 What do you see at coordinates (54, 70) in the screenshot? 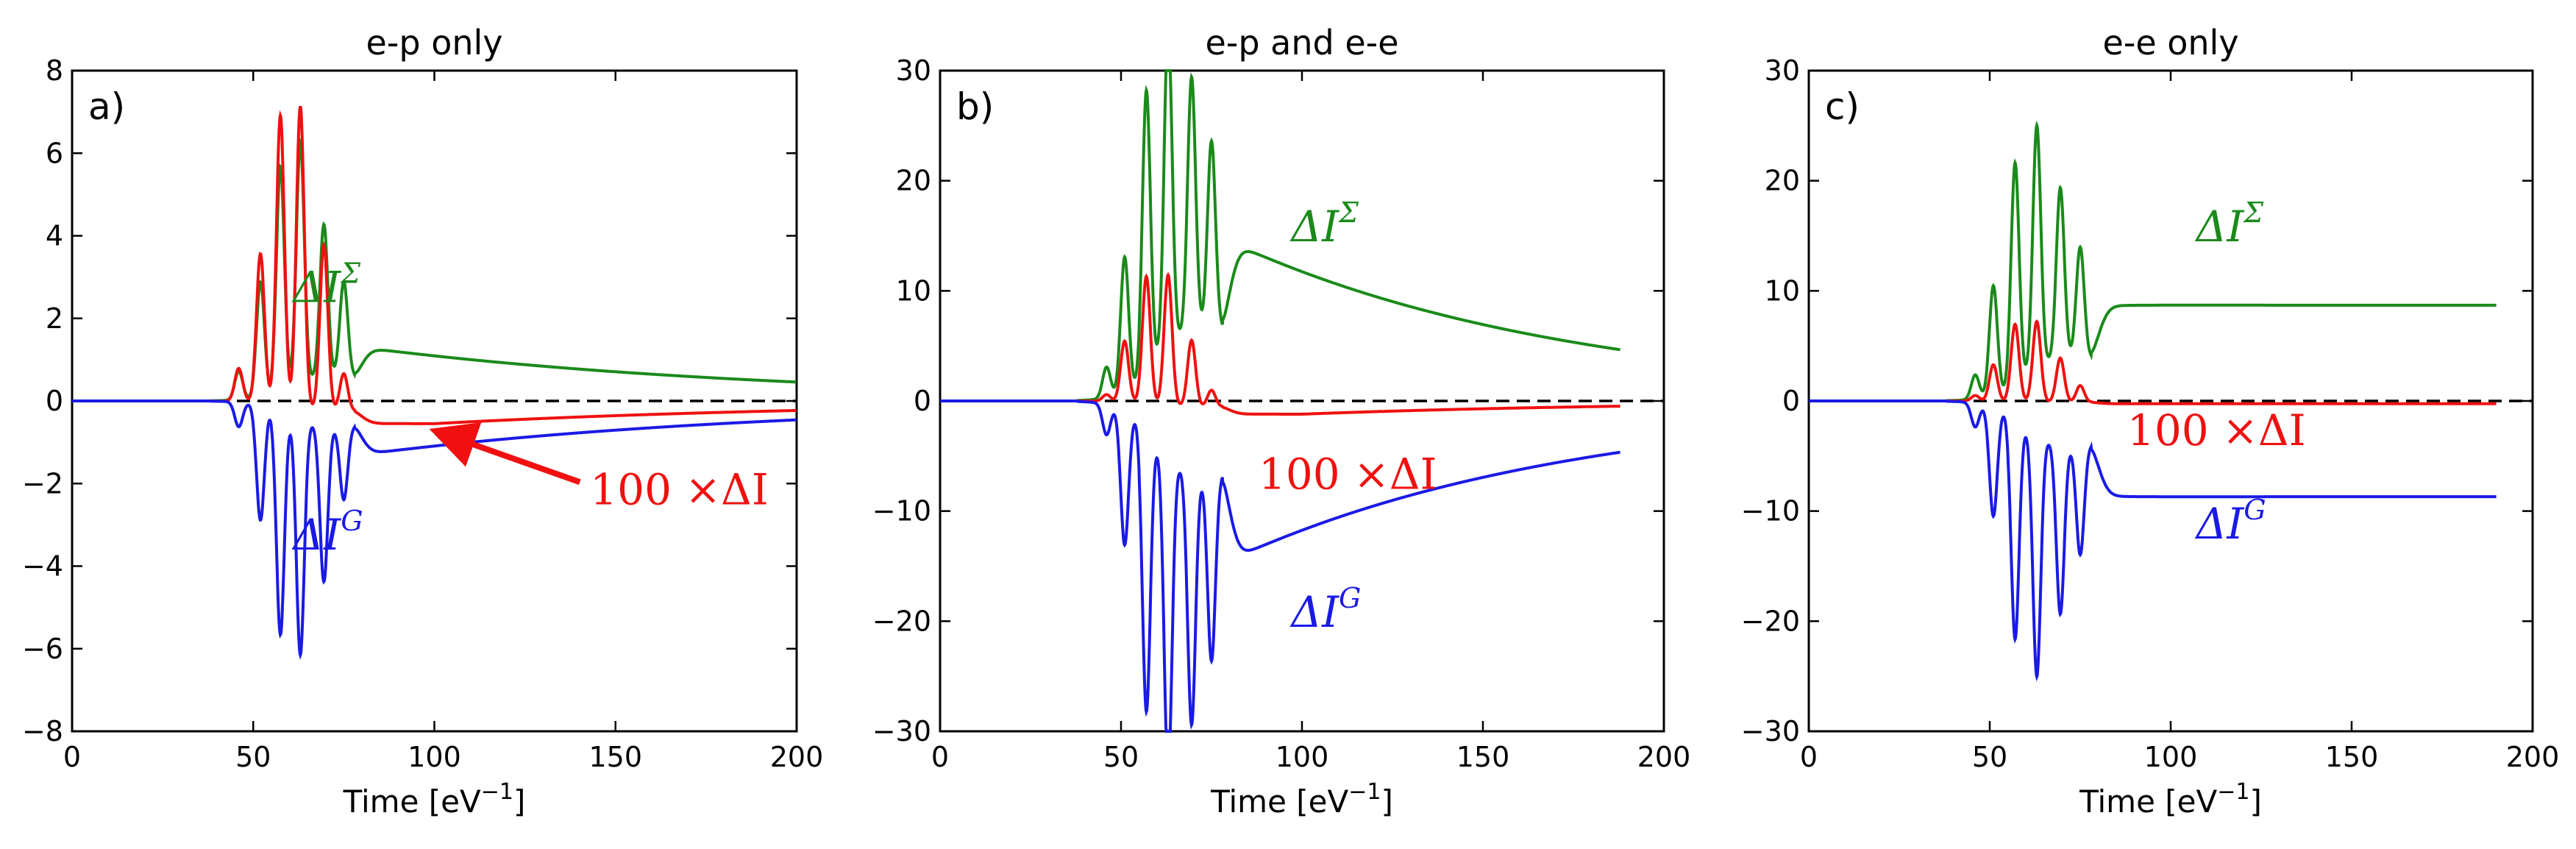
I see `y-tick-label: 8` at bounding box center [54, 70].